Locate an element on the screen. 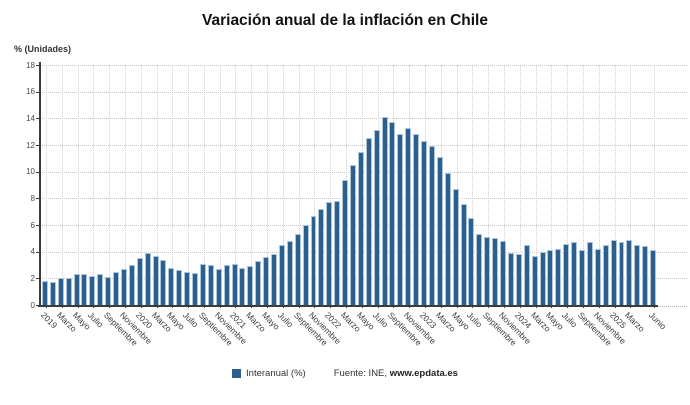  bar-octubre-2024 is located at coordinates (589, 273).